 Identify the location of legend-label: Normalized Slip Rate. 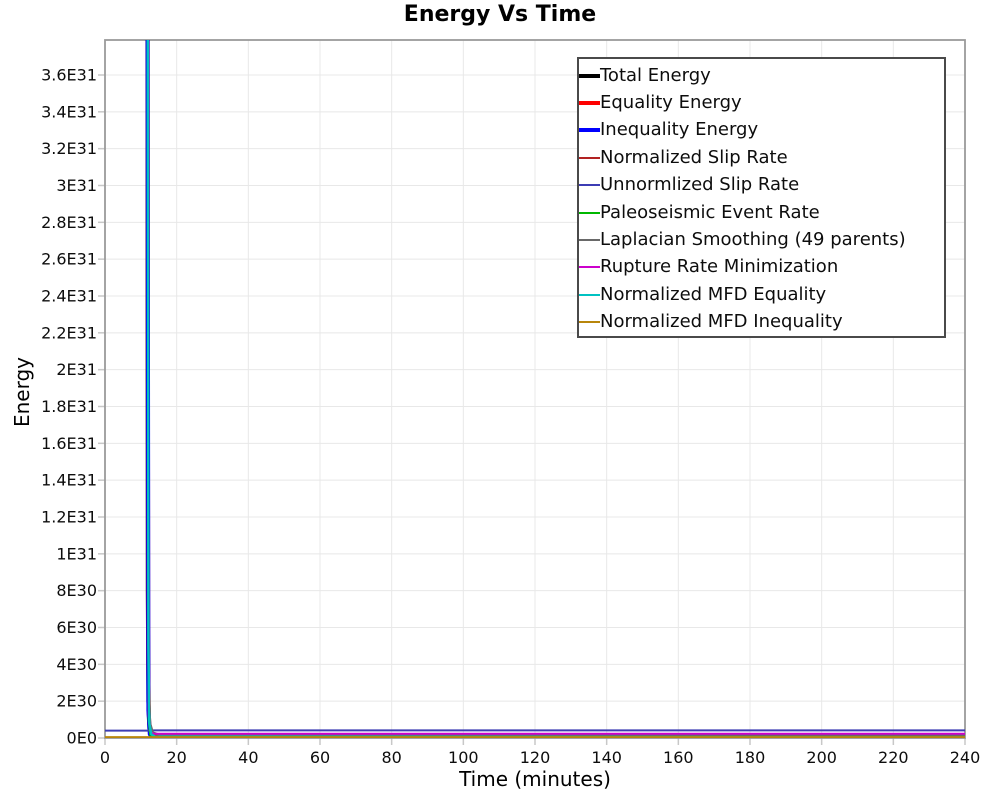
(694, 157).